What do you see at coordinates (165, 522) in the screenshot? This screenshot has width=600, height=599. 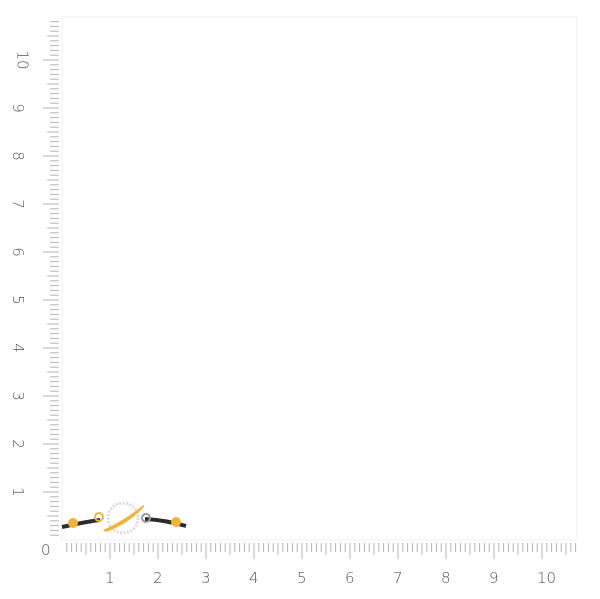 I see `right-cord` at bounding box center [165, 522].